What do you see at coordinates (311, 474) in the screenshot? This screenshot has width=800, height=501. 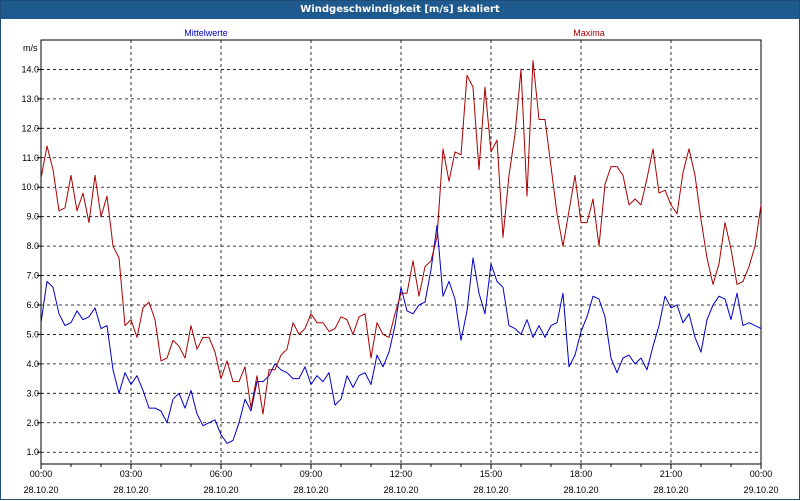 I see `x-tick-time-label: 09:00` at bounding box center [311, 474].